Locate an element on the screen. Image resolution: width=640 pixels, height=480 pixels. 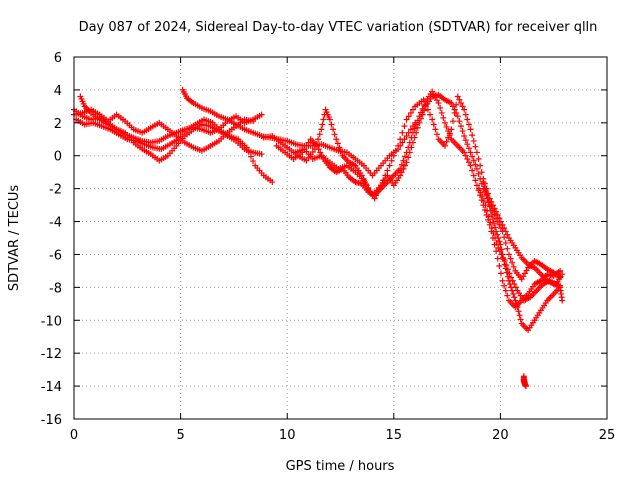
x-tick-label: 20 is located at coordinates (500, 435).